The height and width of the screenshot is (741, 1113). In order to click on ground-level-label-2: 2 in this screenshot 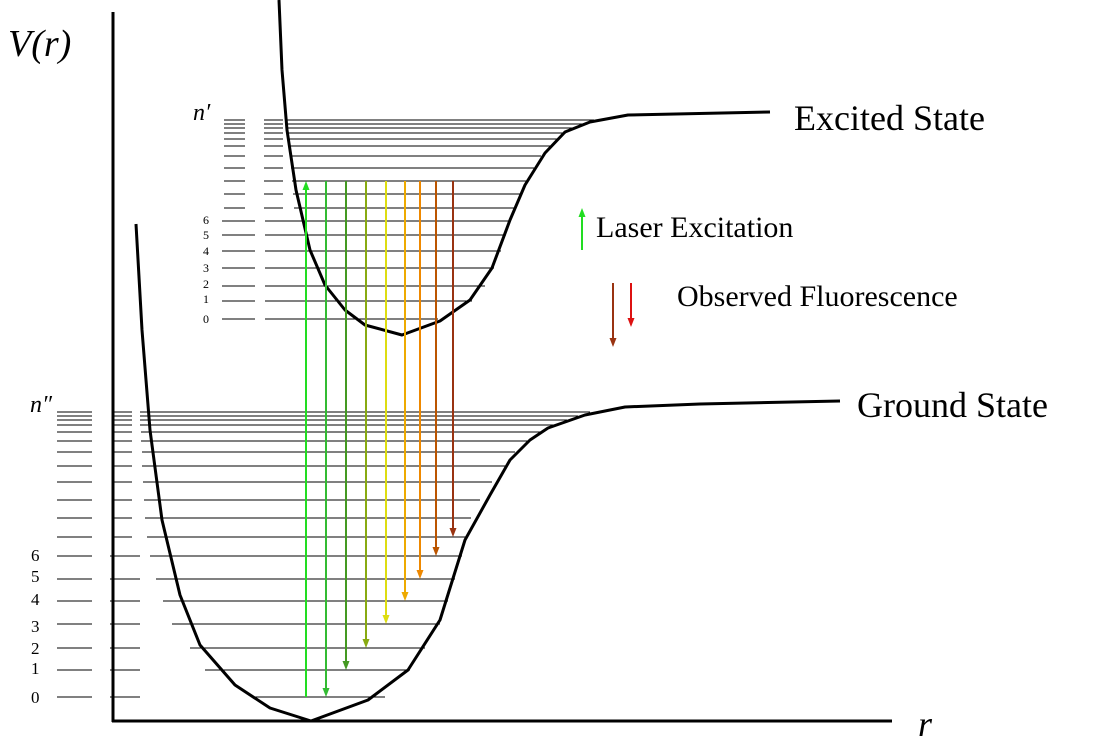, I will do `click(35, 648)`.